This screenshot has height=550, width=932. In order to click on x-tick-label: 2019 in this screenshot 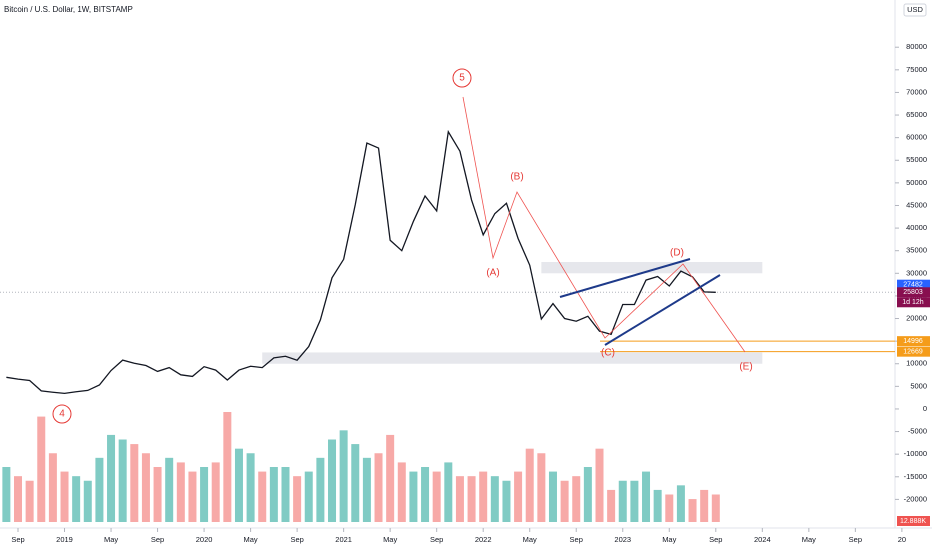, I will do `click(64, 539)`.